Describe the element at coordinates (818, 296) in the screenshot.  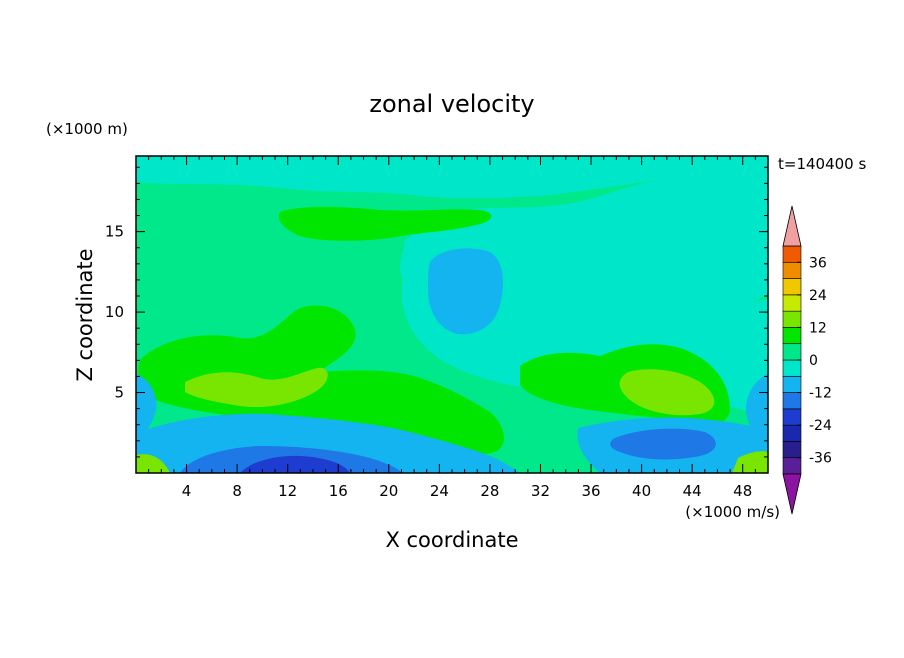
I see `colorbar-tick-label: 24` at that location.